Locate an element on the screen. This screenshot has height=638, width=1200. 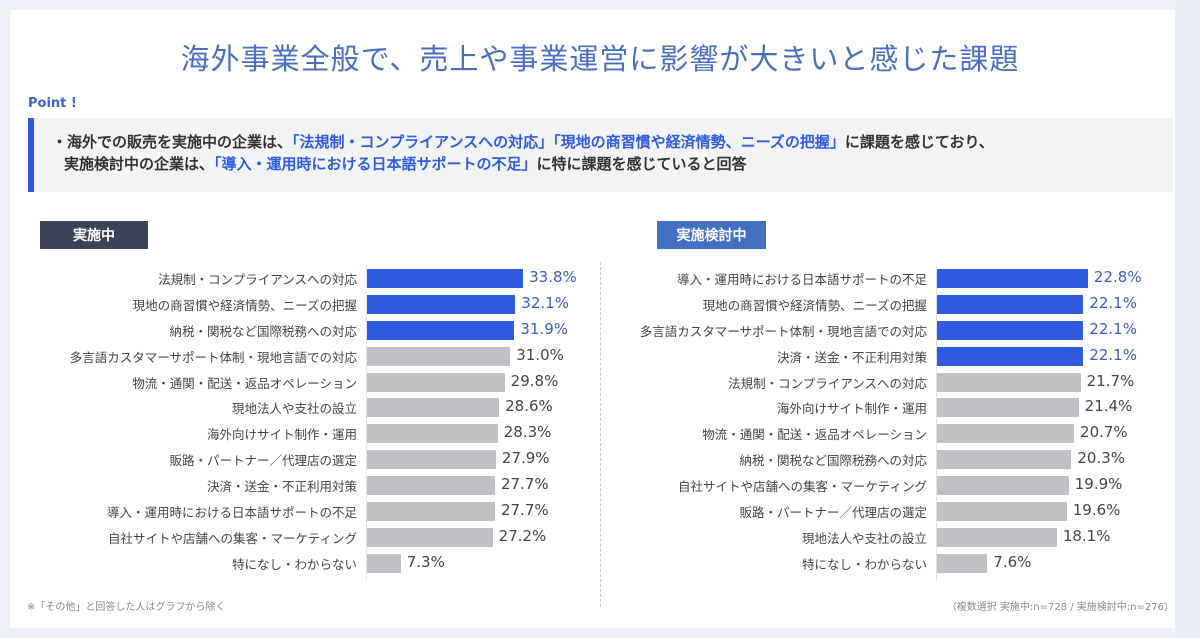
bar-row: 多言語カスタマーサポート体制・現地言語での対応 31.0% is located at coordinates (300, 357).